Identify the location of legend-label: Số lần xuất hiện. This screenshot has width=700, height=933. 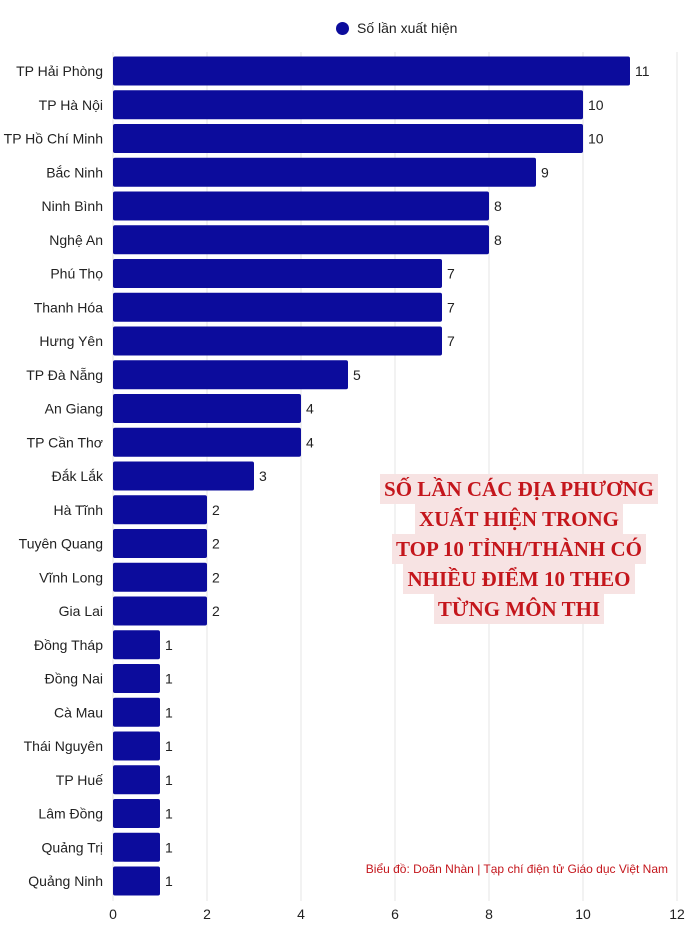
(407, 28).